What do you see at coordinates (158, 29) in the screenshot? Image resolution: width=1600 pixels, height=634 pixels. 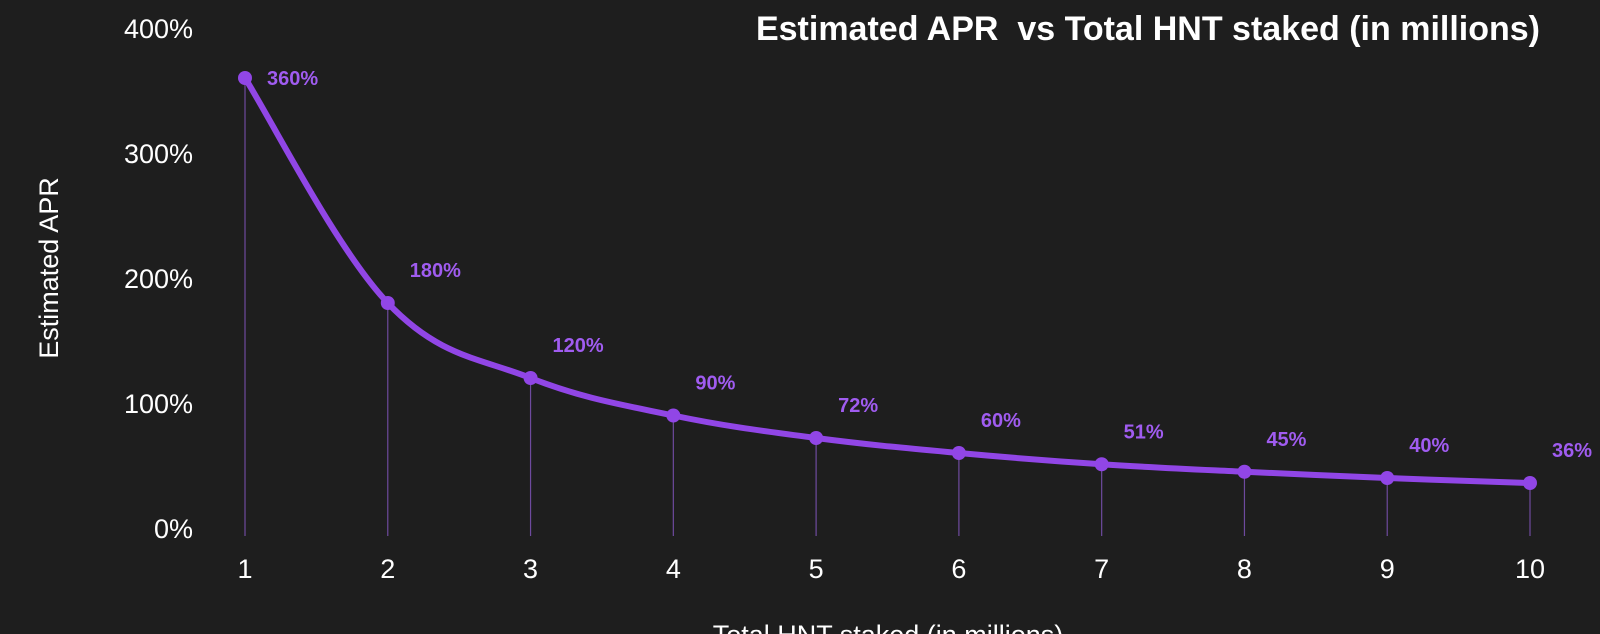 I see `y-tick-label: 400%` at bounding box center [158, 29].